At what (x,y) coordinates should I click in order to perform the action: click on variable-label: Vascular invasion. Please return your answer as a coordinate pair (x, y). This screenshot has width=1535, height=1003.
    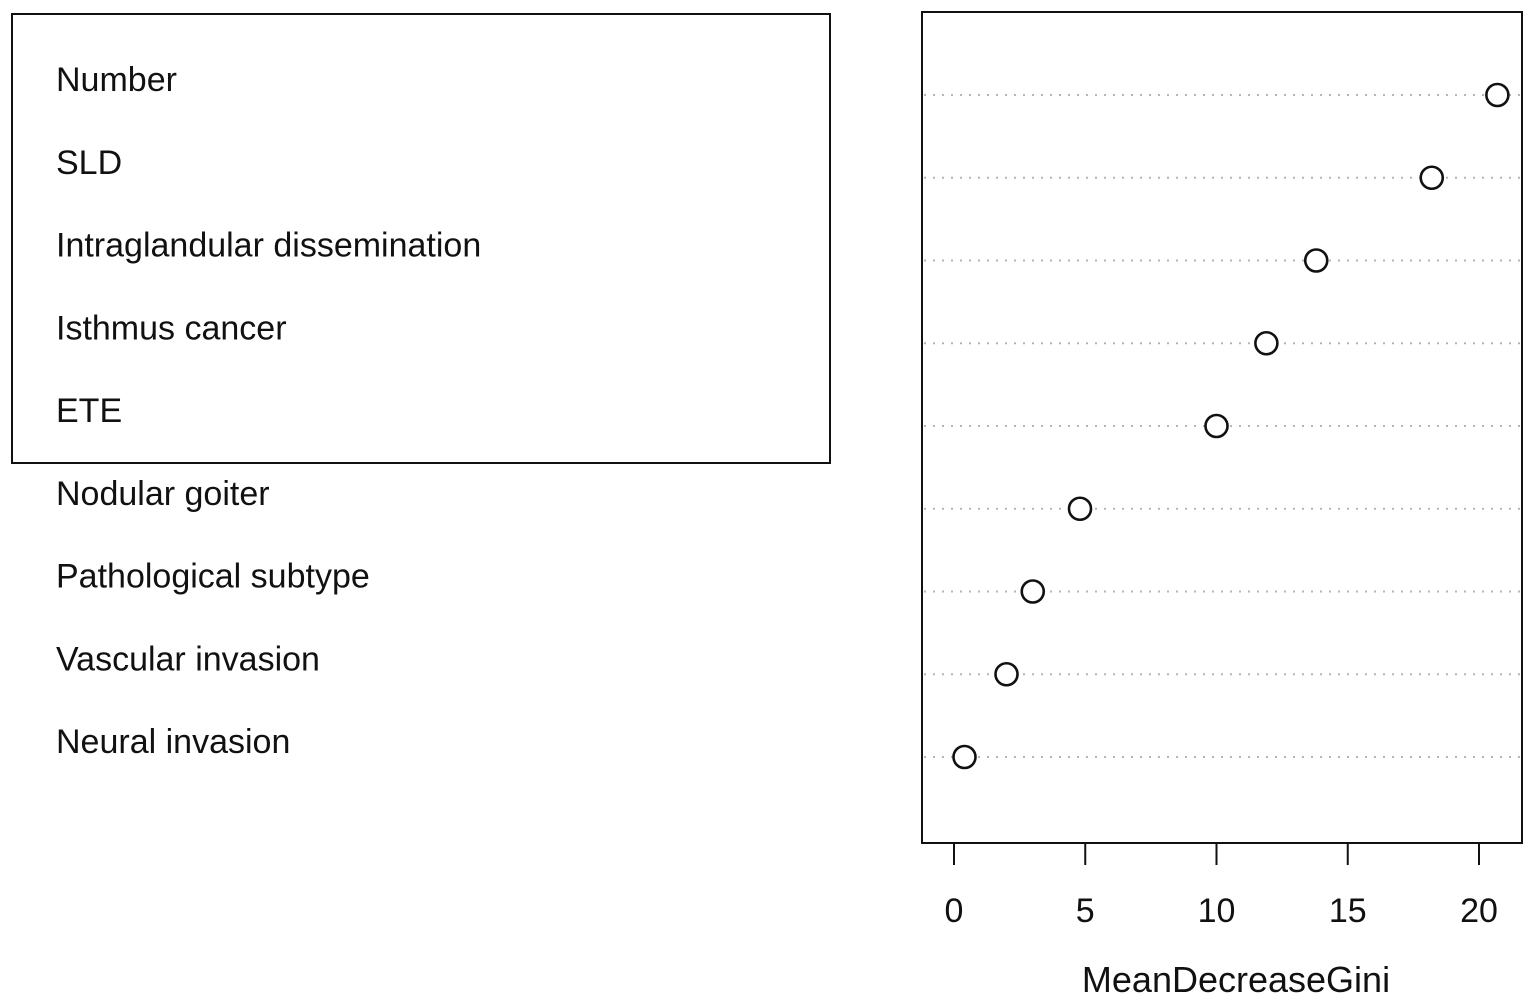
    Looking at the image, I should click on (188, 659).